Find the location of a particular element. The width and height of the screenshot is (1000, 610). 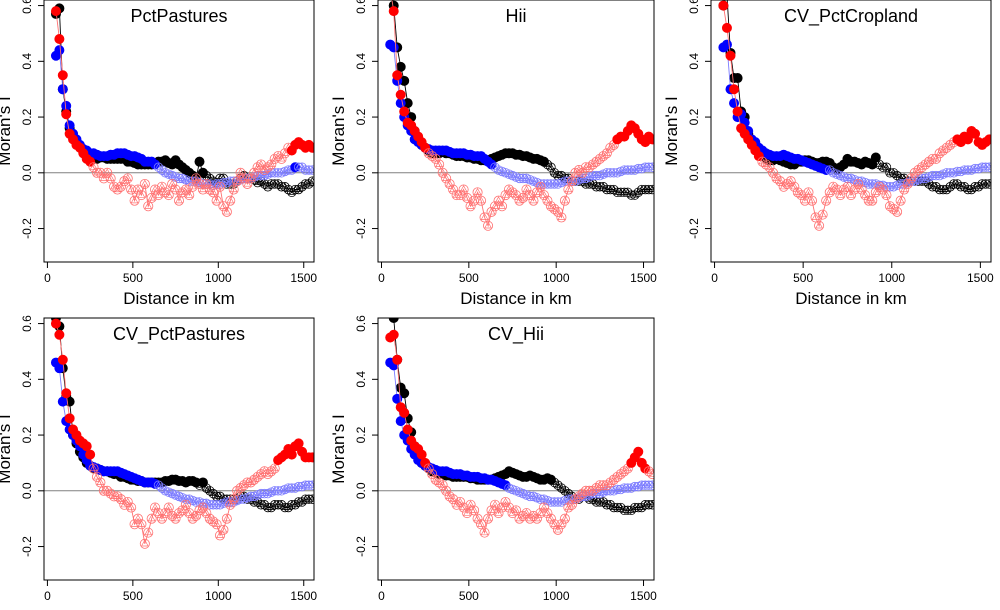

series-red is located at coordinates (182, 433).